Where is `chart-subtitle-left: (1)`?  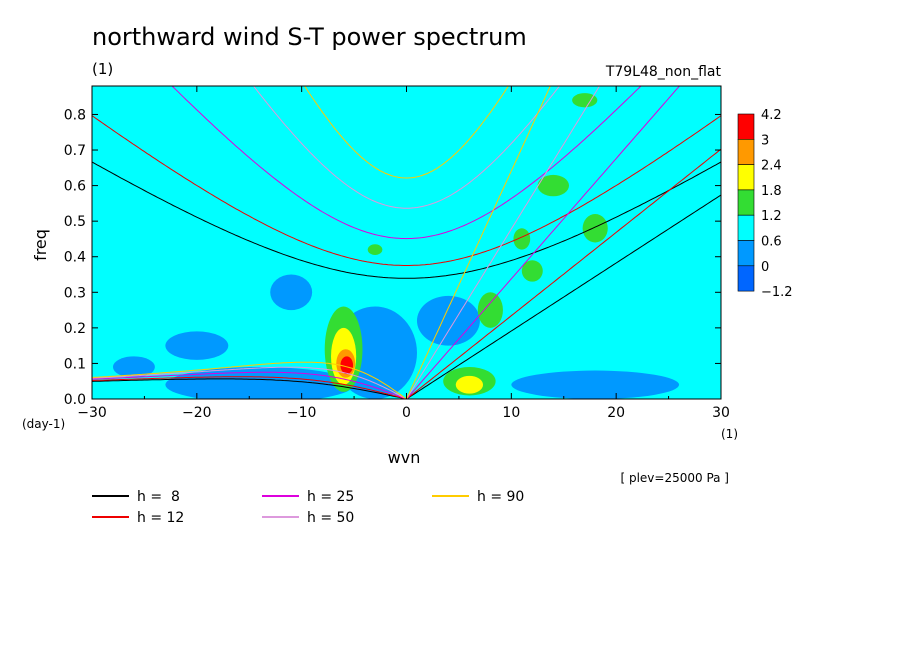
chart-subtitle-left: (1) is located at coordinates (102, 69).